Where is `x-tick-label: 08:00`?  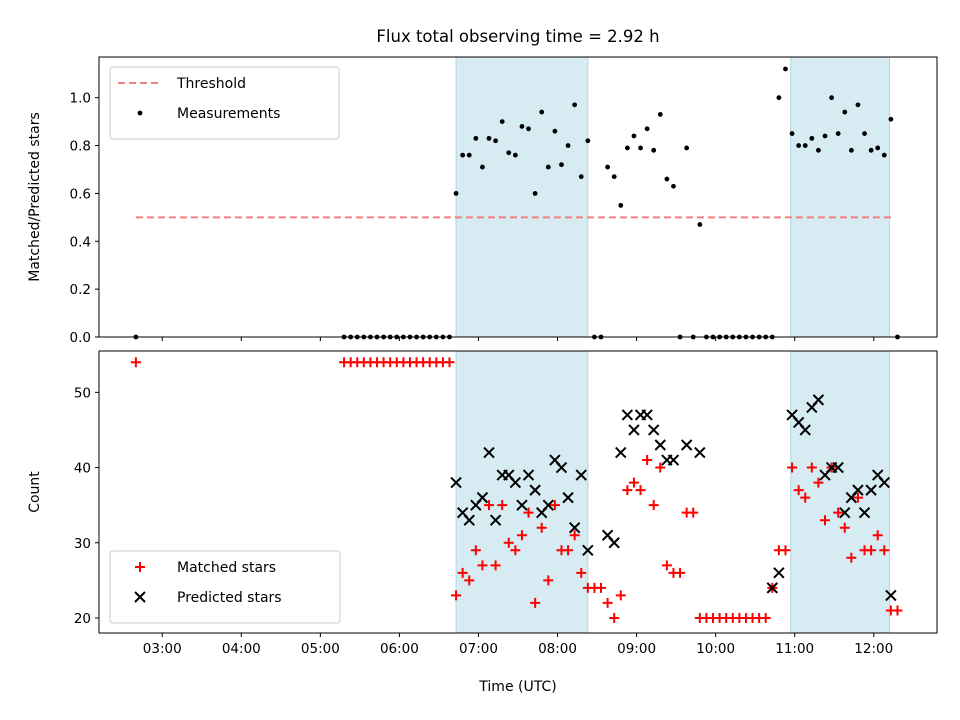 x-tick-label: 08:00 is located at coordinates (557, 649).